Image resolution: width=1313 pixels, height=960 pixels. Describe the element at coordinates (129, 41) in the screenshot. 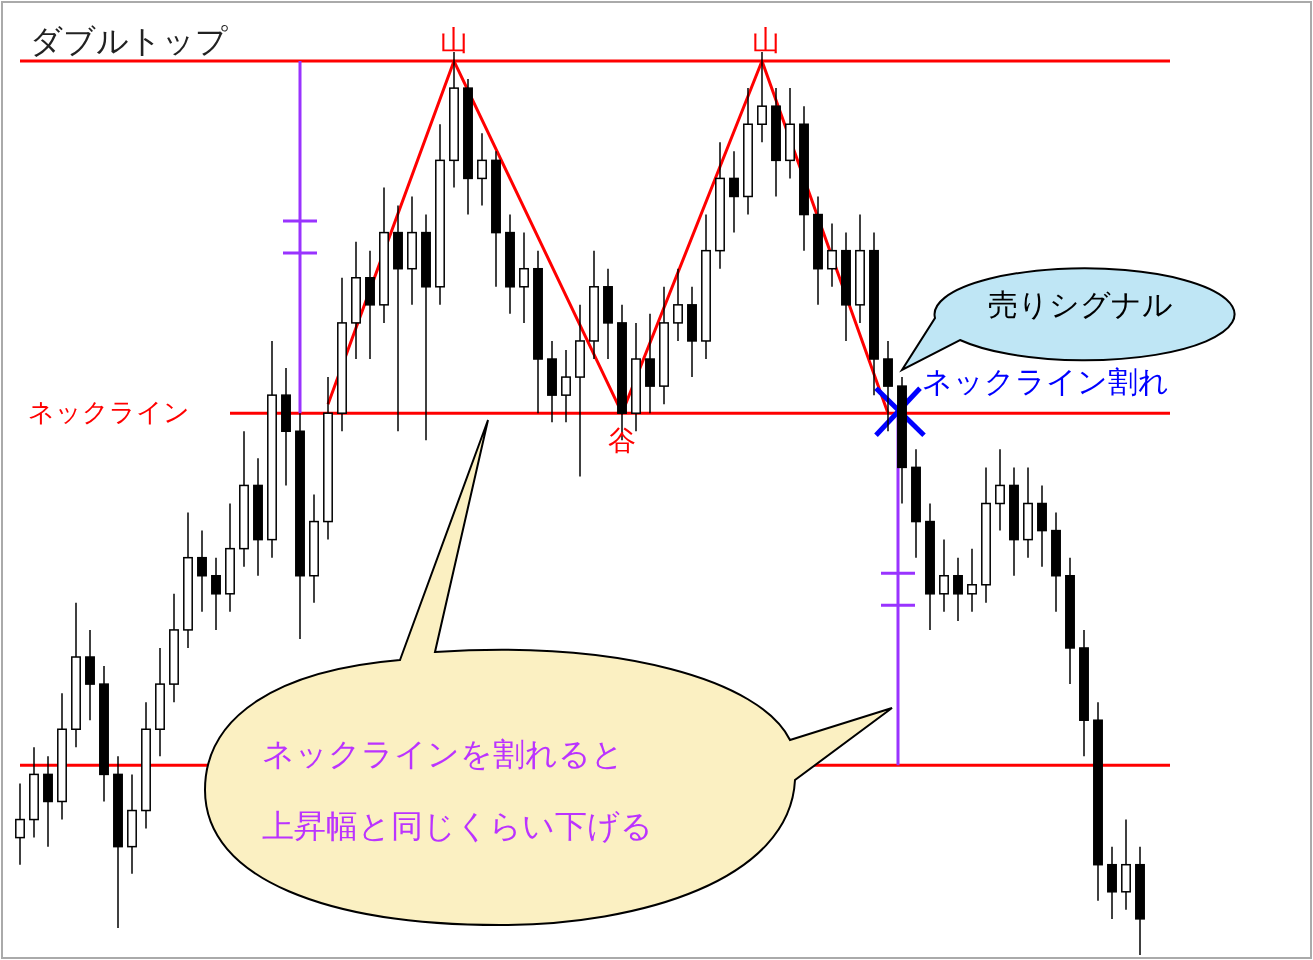

I see `chart-title: ダブルトップ` at that location.